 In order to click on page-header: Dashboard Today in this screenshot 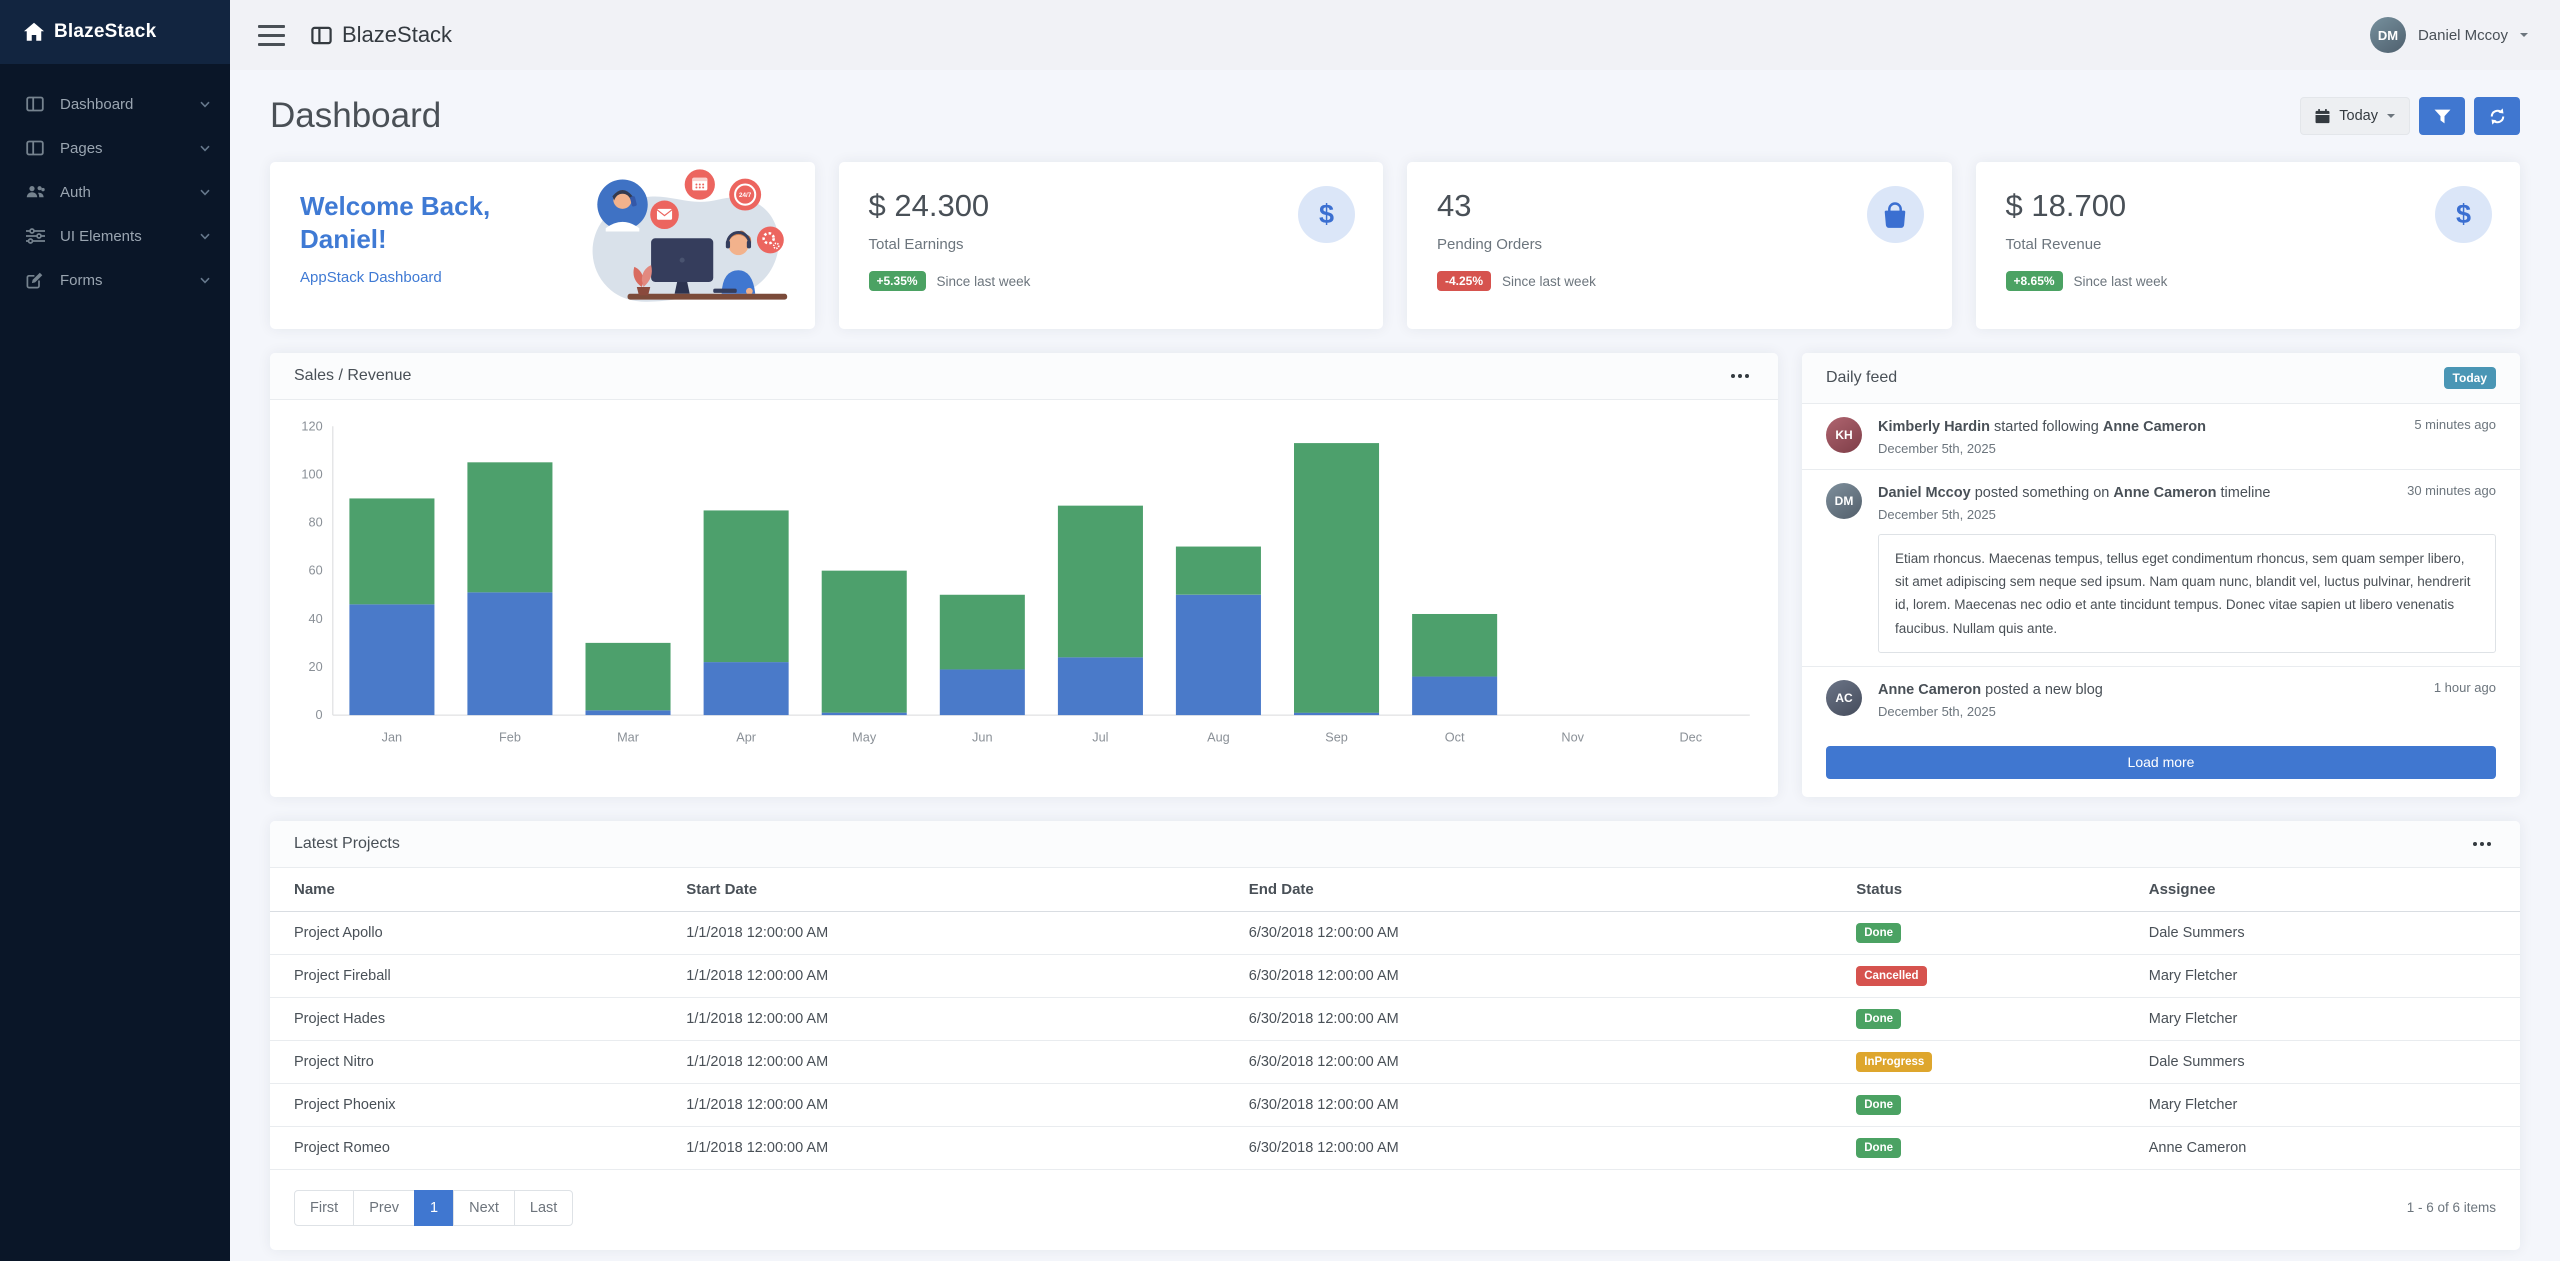, I will do `click(1395, 116)`.